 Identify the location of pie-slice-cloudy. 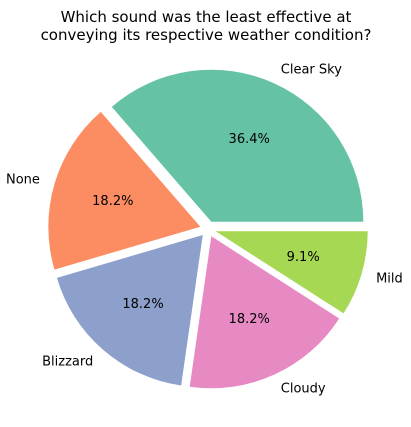
(264, 312).